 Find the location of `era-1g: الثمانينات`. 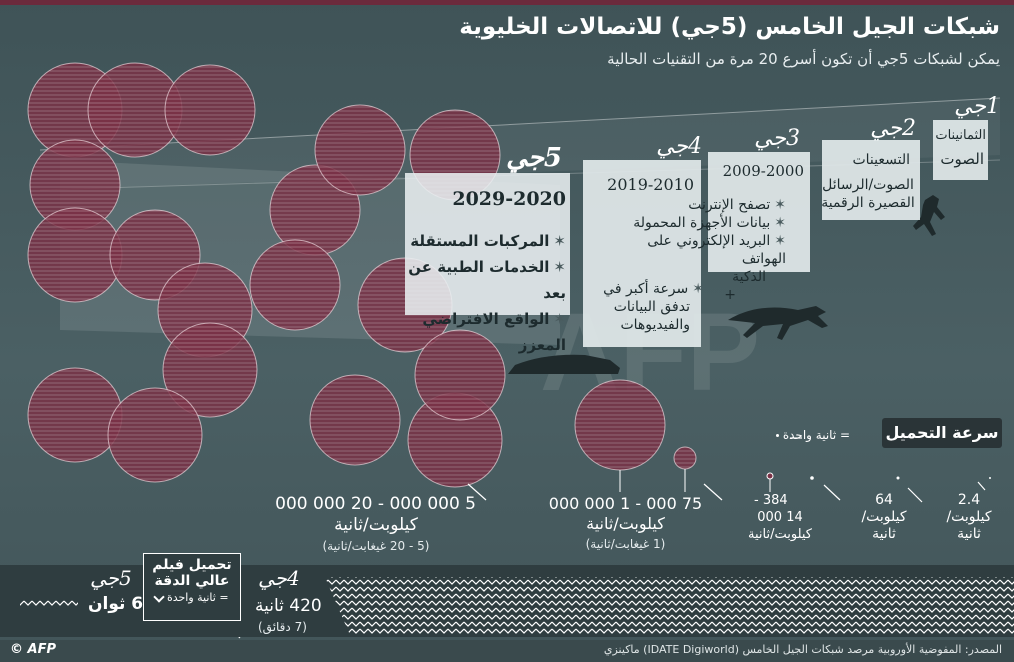

era-1g: الثمانينات is located at coordinates (960, 135).